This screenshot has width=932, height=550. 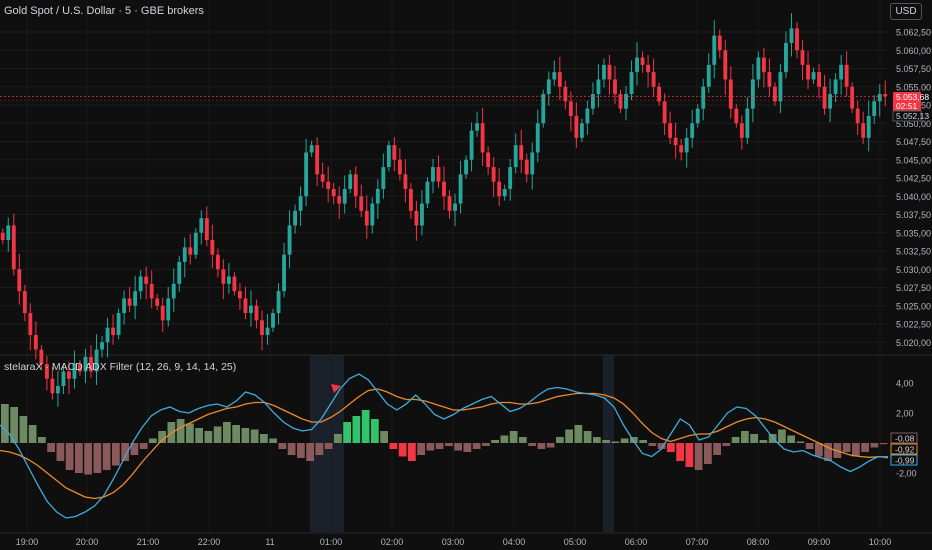 What do you see at coordinates (913, 325) in the screenshot?
I see `price-axis-tick-label: 5.022,50` at bounding box center [913, 325].